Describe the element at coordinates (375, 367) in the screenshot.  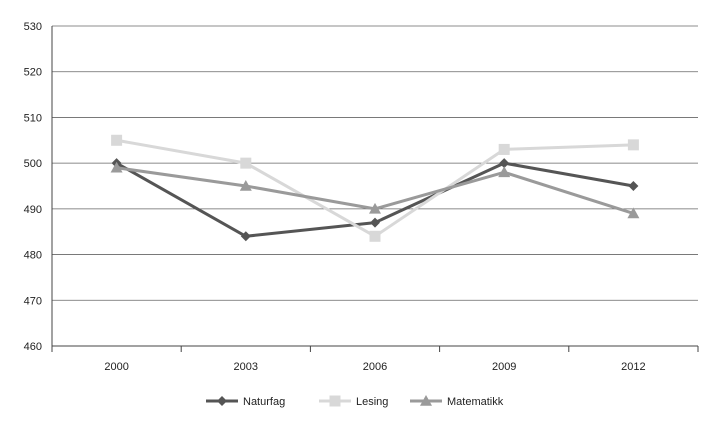
I see `x-tick-label: 2006` at that location.